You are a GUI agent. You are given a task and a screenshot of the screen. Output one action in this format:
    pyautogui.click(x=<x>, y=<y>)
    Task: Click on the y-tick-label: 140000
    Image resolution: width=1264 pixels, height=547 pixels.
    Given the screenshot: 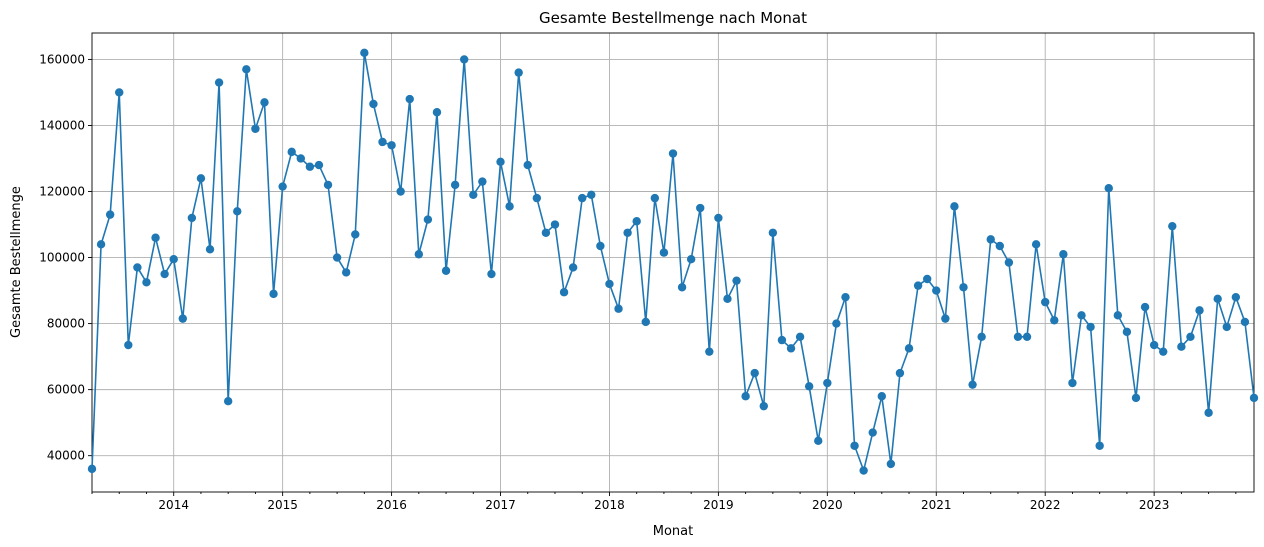 What is the action you would take?
    pyautogui.click(x=62, y=125)
    